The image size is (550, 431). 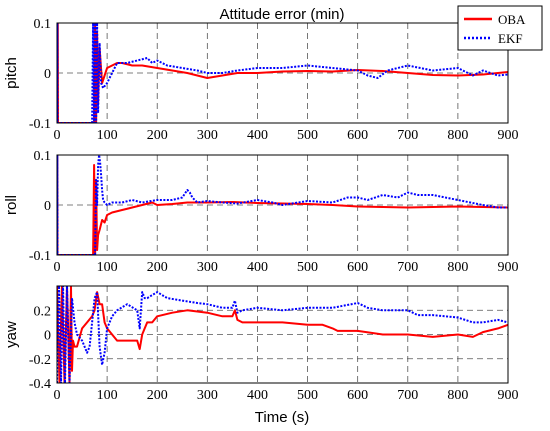 I want to click on yaw-x-tick-label: 0, so click(x=57, y=395).